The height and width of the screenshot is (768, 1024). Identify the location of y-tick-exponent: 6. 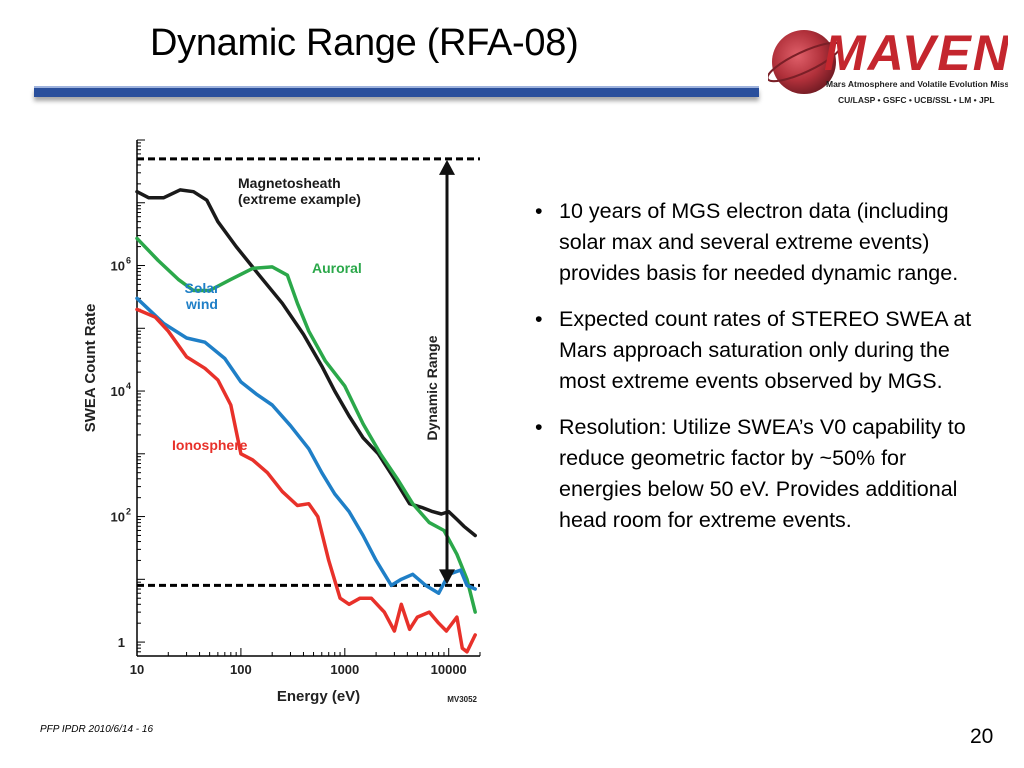
(128, 261).